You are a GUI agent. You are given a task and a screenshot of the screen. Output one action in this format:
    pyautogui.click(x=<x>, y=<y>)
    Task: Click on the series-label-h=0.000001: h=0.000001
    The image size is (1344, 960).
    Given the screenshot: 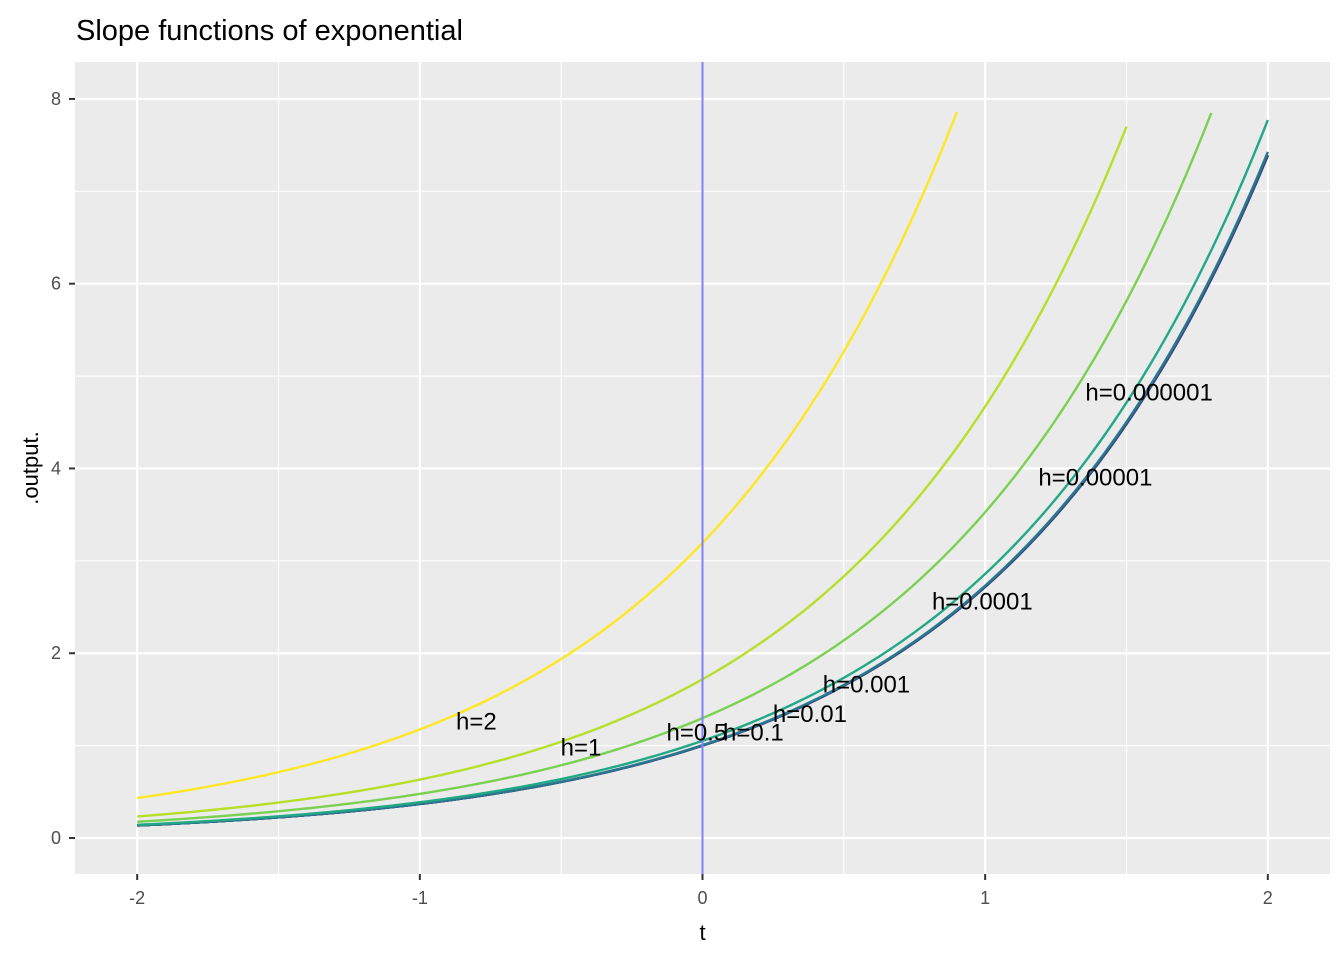 What is the action you would take?
    pyautogui.click(x=1148, y=393)
    